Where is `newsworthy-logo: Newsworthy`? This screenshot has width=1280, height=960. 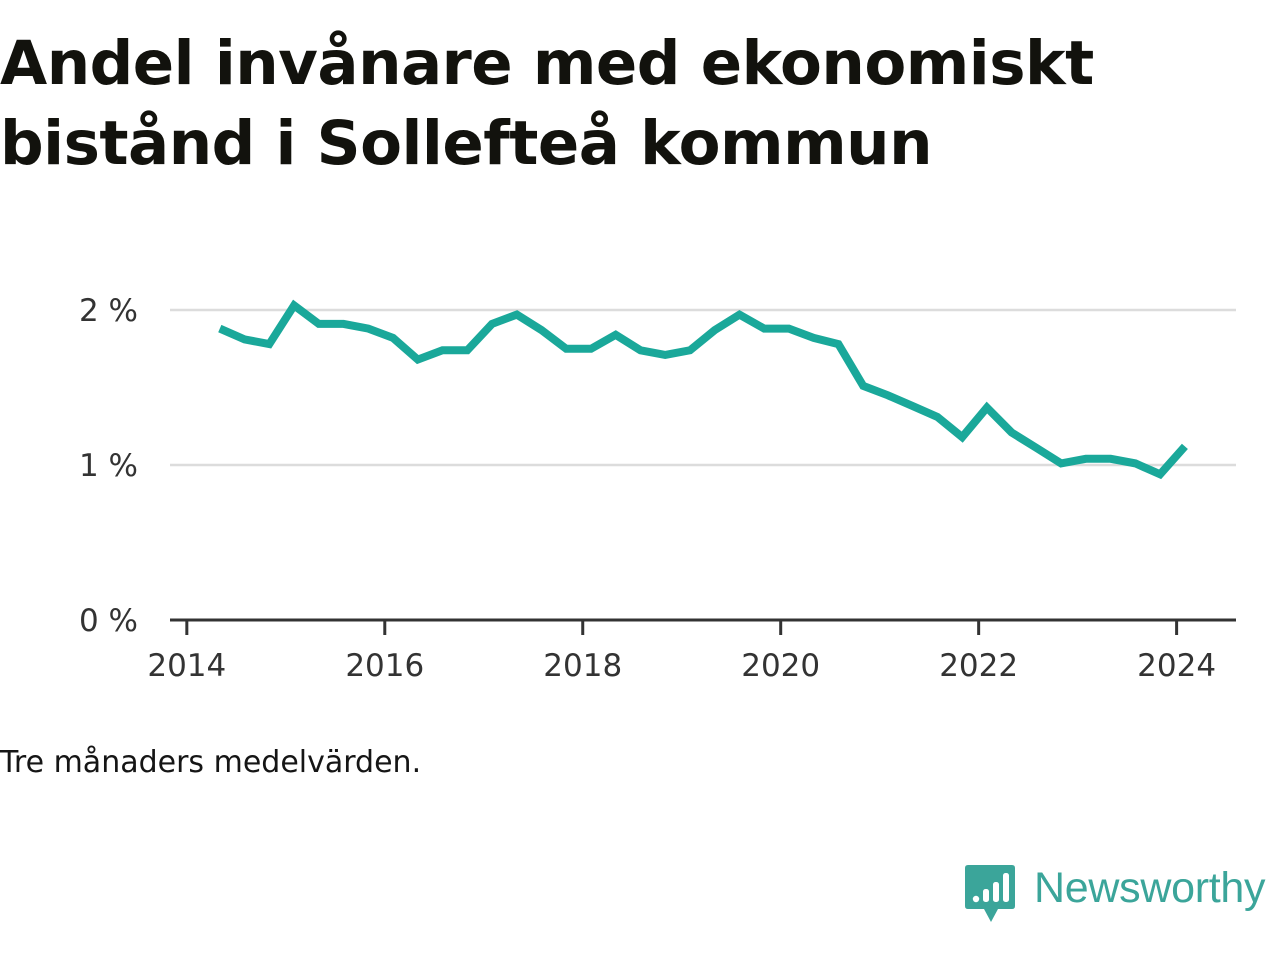 newsworthy-logo: Newsworthy is located at coordinates (1114, 894).